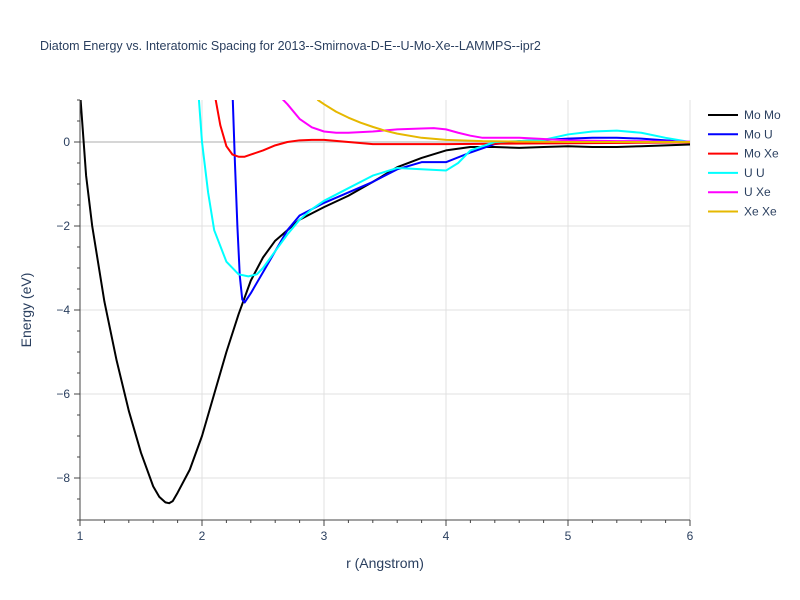 This screenshot has height=600, width=800. What do you see at coordinates (324, 536) in the screenshot?
I see `x-tick-label: 3` at bounding box center [324, 536].